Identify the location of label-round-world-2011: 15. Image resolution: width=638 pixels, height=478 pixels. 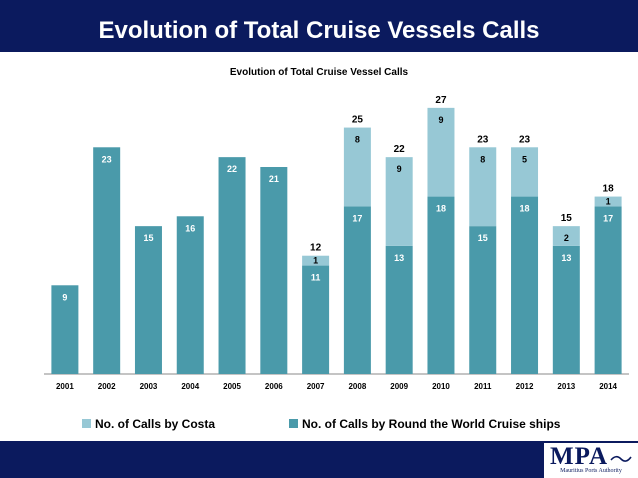
(483, 238).